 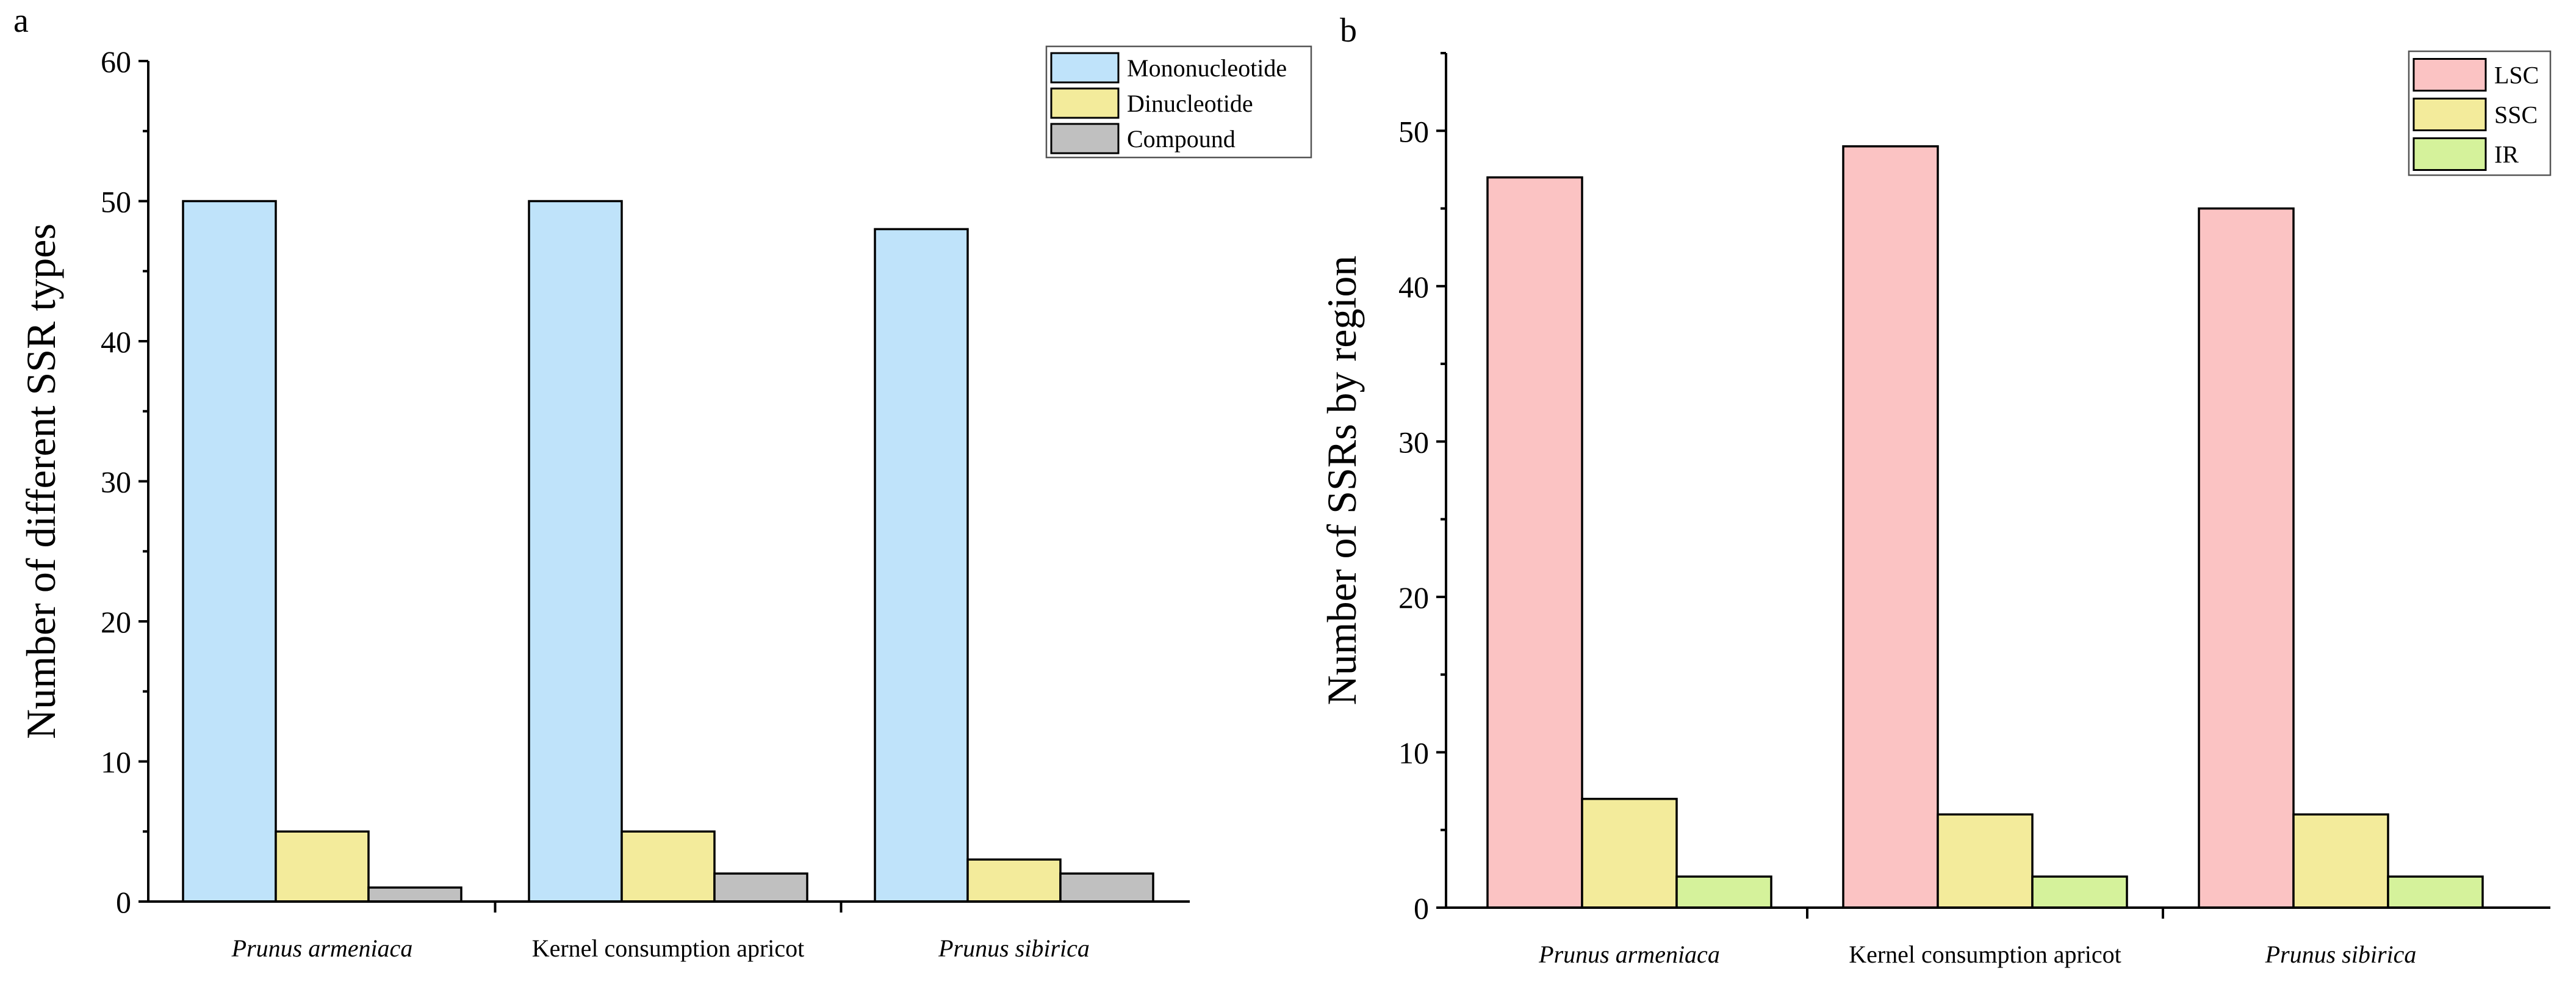 What do you see at coordinates (760, 887) in the screenshot?
I see `panel-a-bar-compound-kernel-consumption-apricot` at bounding box center [760, 887].